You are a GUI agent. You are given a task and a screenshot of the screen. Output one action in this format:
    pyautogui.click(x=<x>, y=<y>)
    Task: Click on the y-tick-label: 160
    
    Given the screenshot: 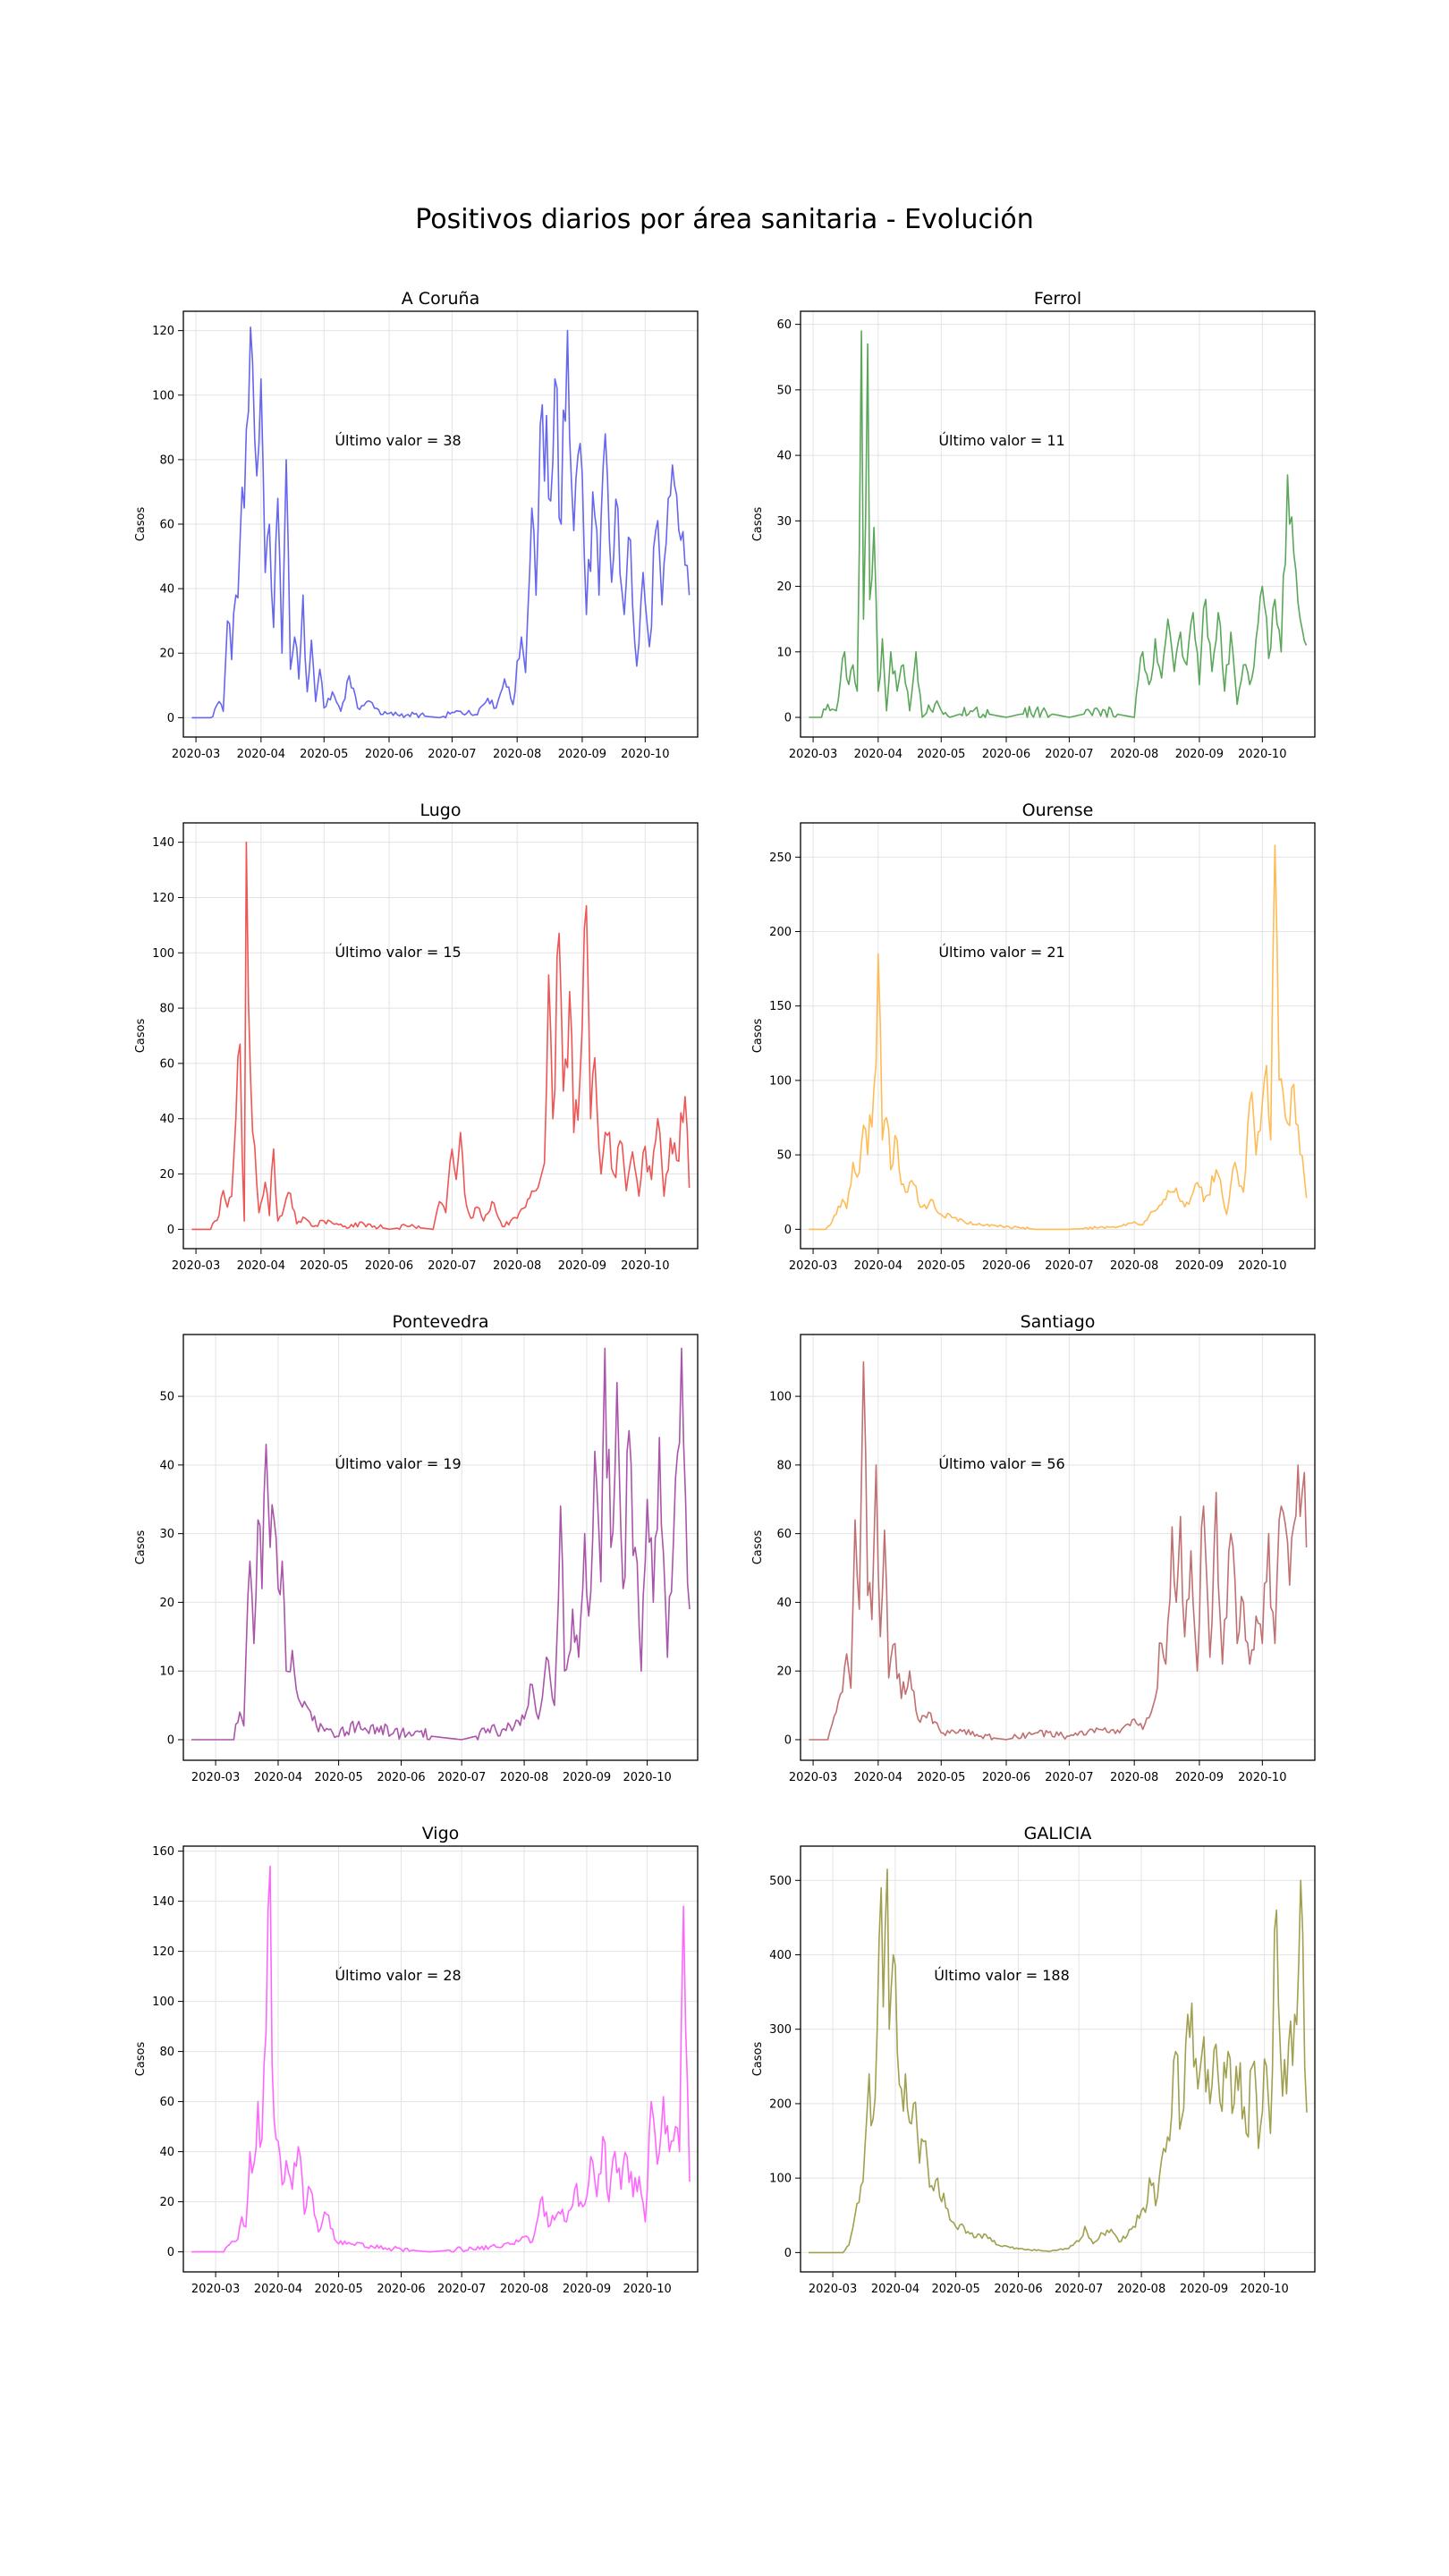 What is the action you would take?
    pyautogui.click(x=163, y=1852)
    